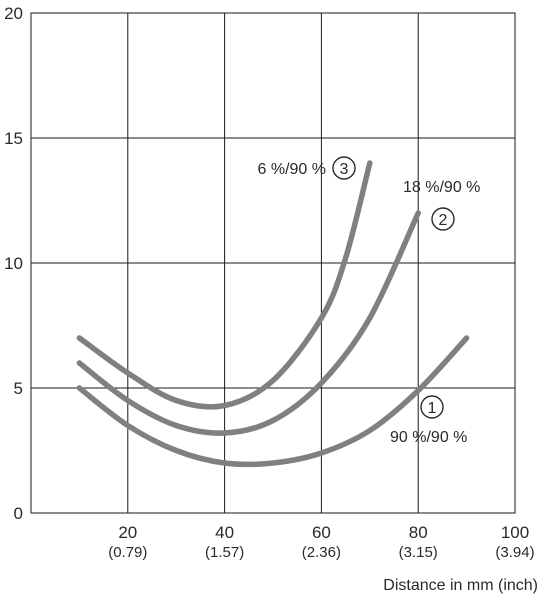  Describe the element at coordinates (418, 532) in the screenshot. I see `x-tick-label: 80` at that location.